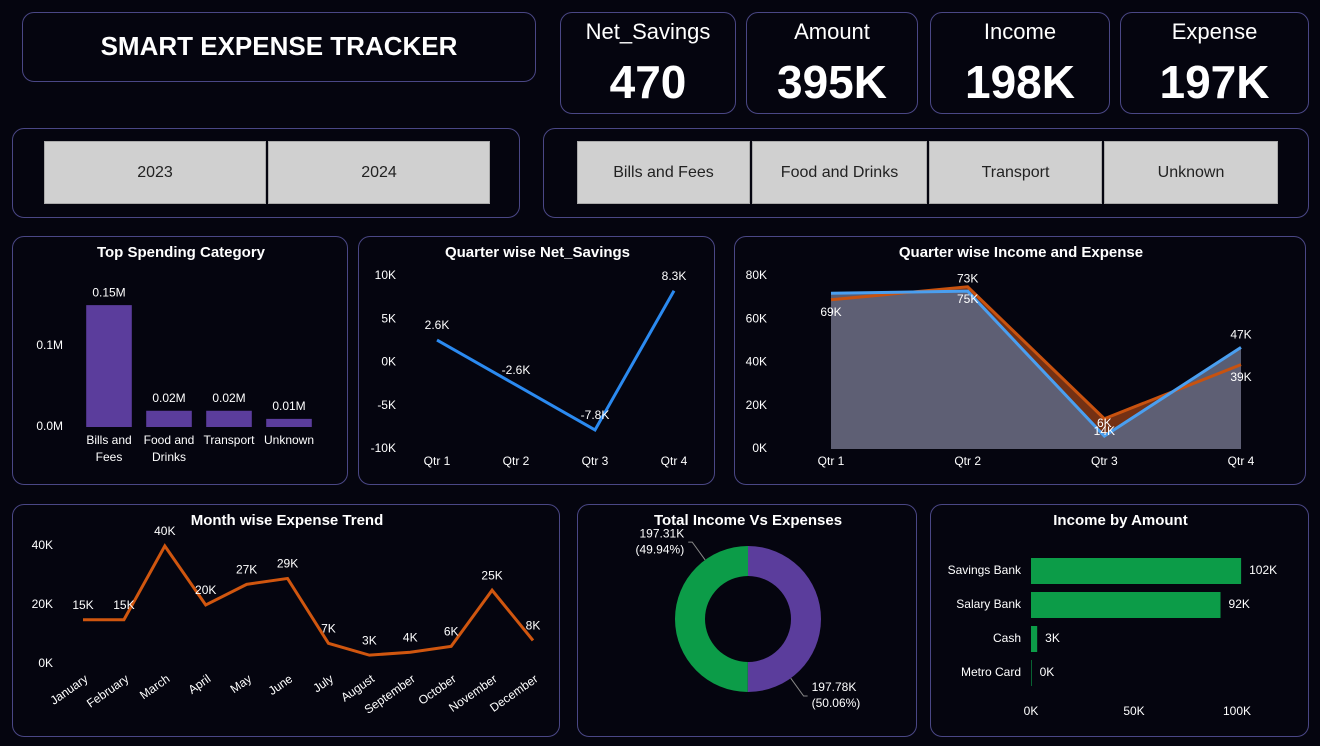 Image resolution: width=1320 pixels, height=746 pixels. I want to click on slicer-button: 2024, so click(379, 172).